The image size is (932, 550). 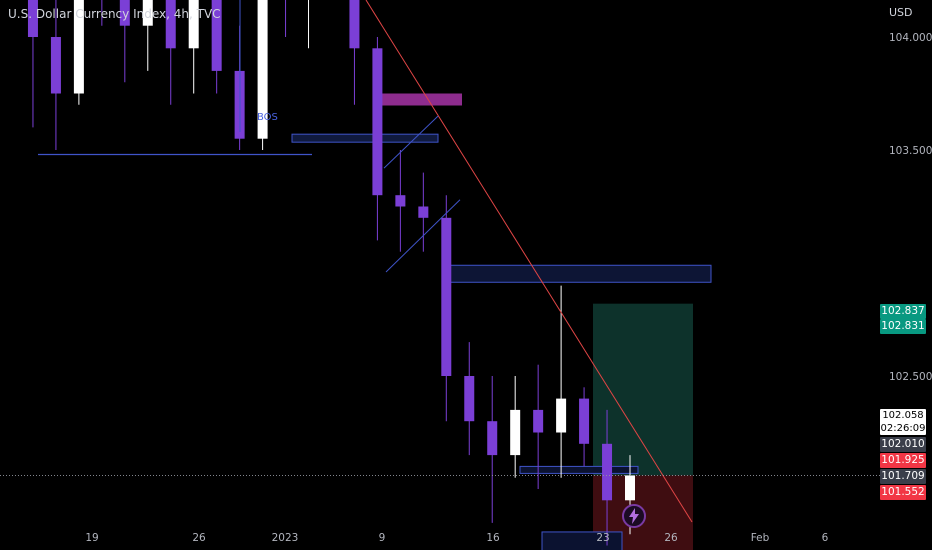 I want to click on channel-lower, so click(x=423, y=236).